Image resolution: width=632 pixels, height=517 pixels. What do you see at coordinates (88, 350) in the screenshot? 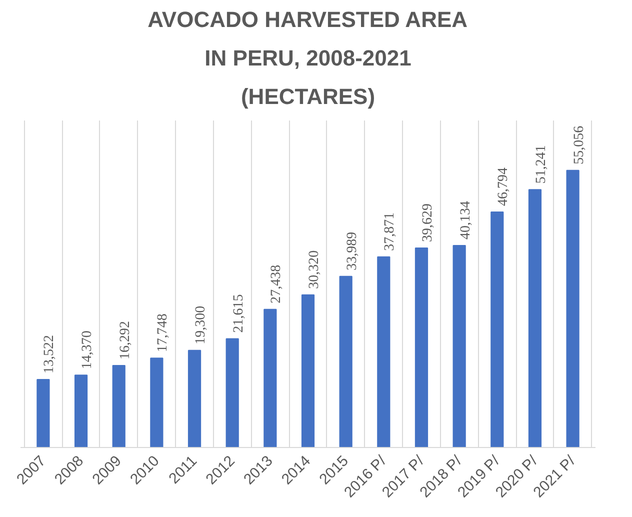
I see `data-label: 14,370` at bounding box center [88, 350].